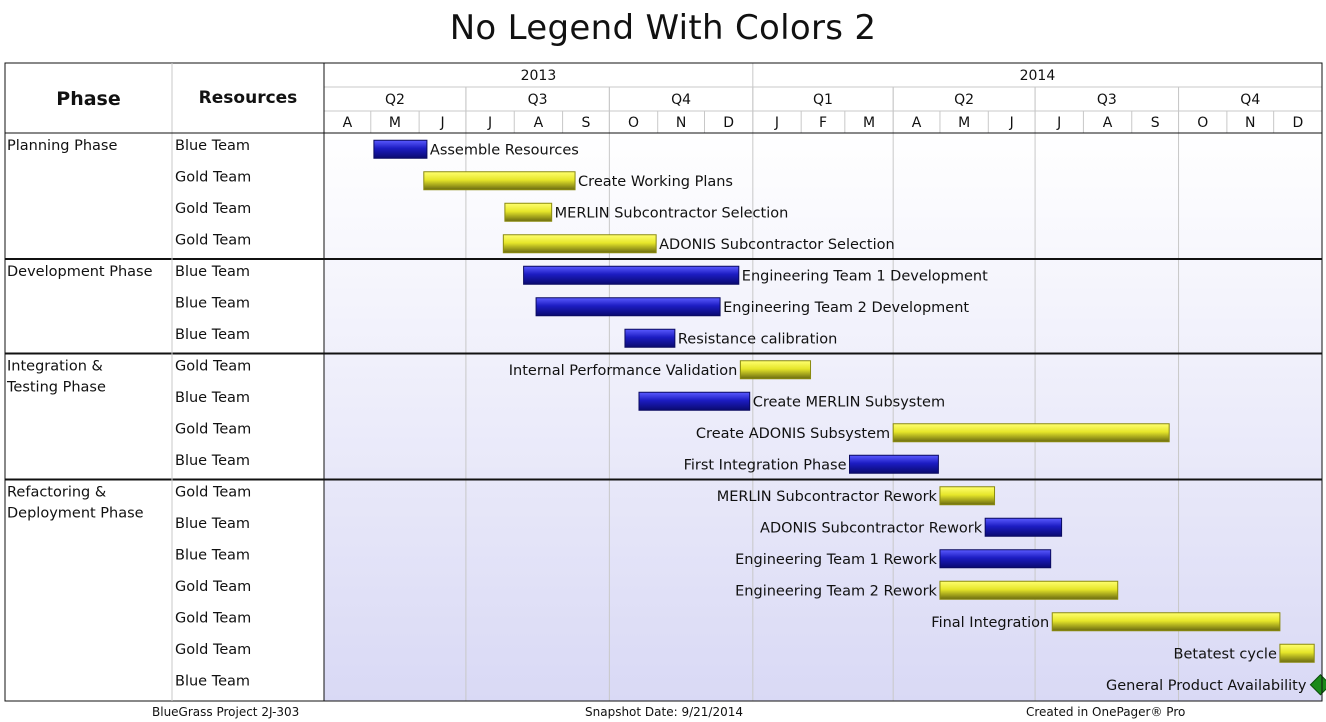 This screenshot has width=1326, height=722. Describe the element at coordinates (88, 99) in the screenshot. I see `phase-column-header: Phase` at that location.